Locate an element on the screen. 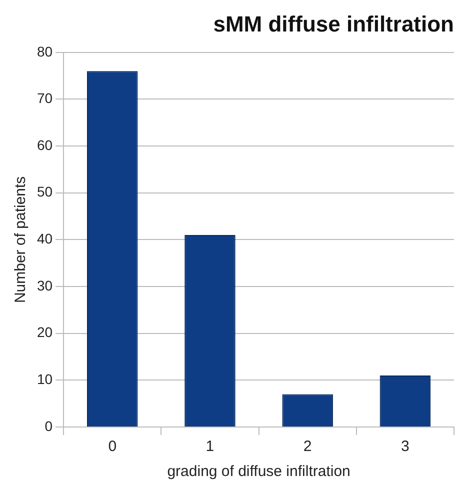 The image size is (468, 493). x-tick-label: 3 is located at coordinates (405, 447).